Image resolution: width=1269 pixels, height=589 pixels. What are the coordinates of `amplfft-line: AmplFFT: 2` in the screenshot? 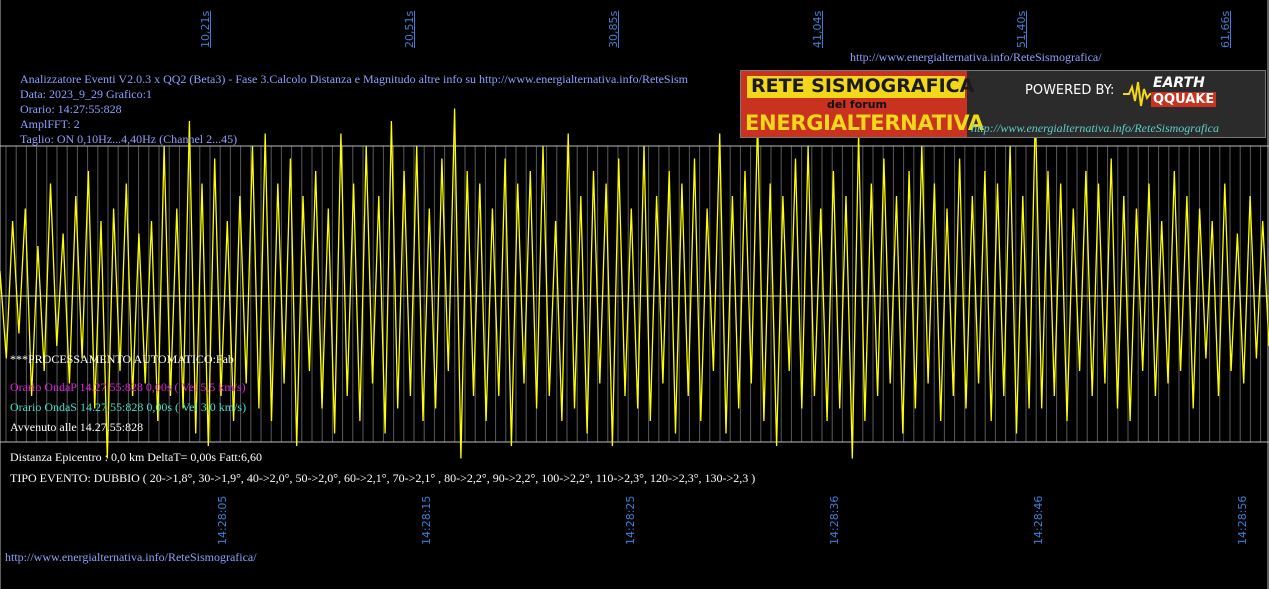 It's located at (50, 124).